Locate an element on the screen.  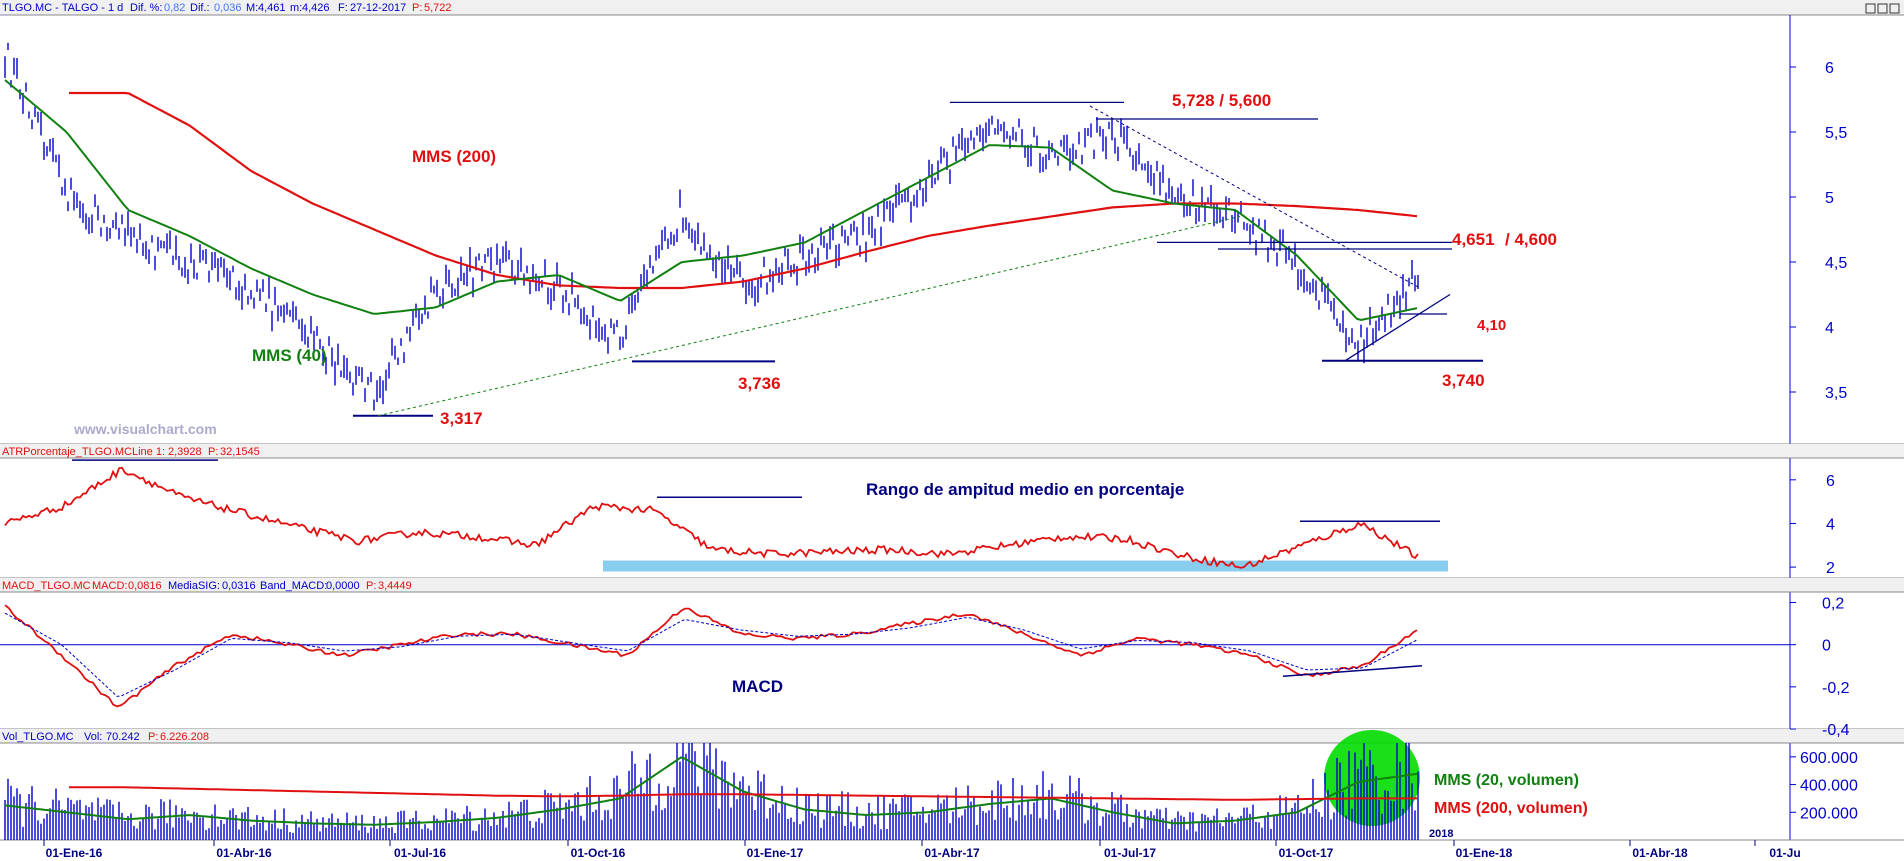
macd-line is located at coordinates (711, 656).